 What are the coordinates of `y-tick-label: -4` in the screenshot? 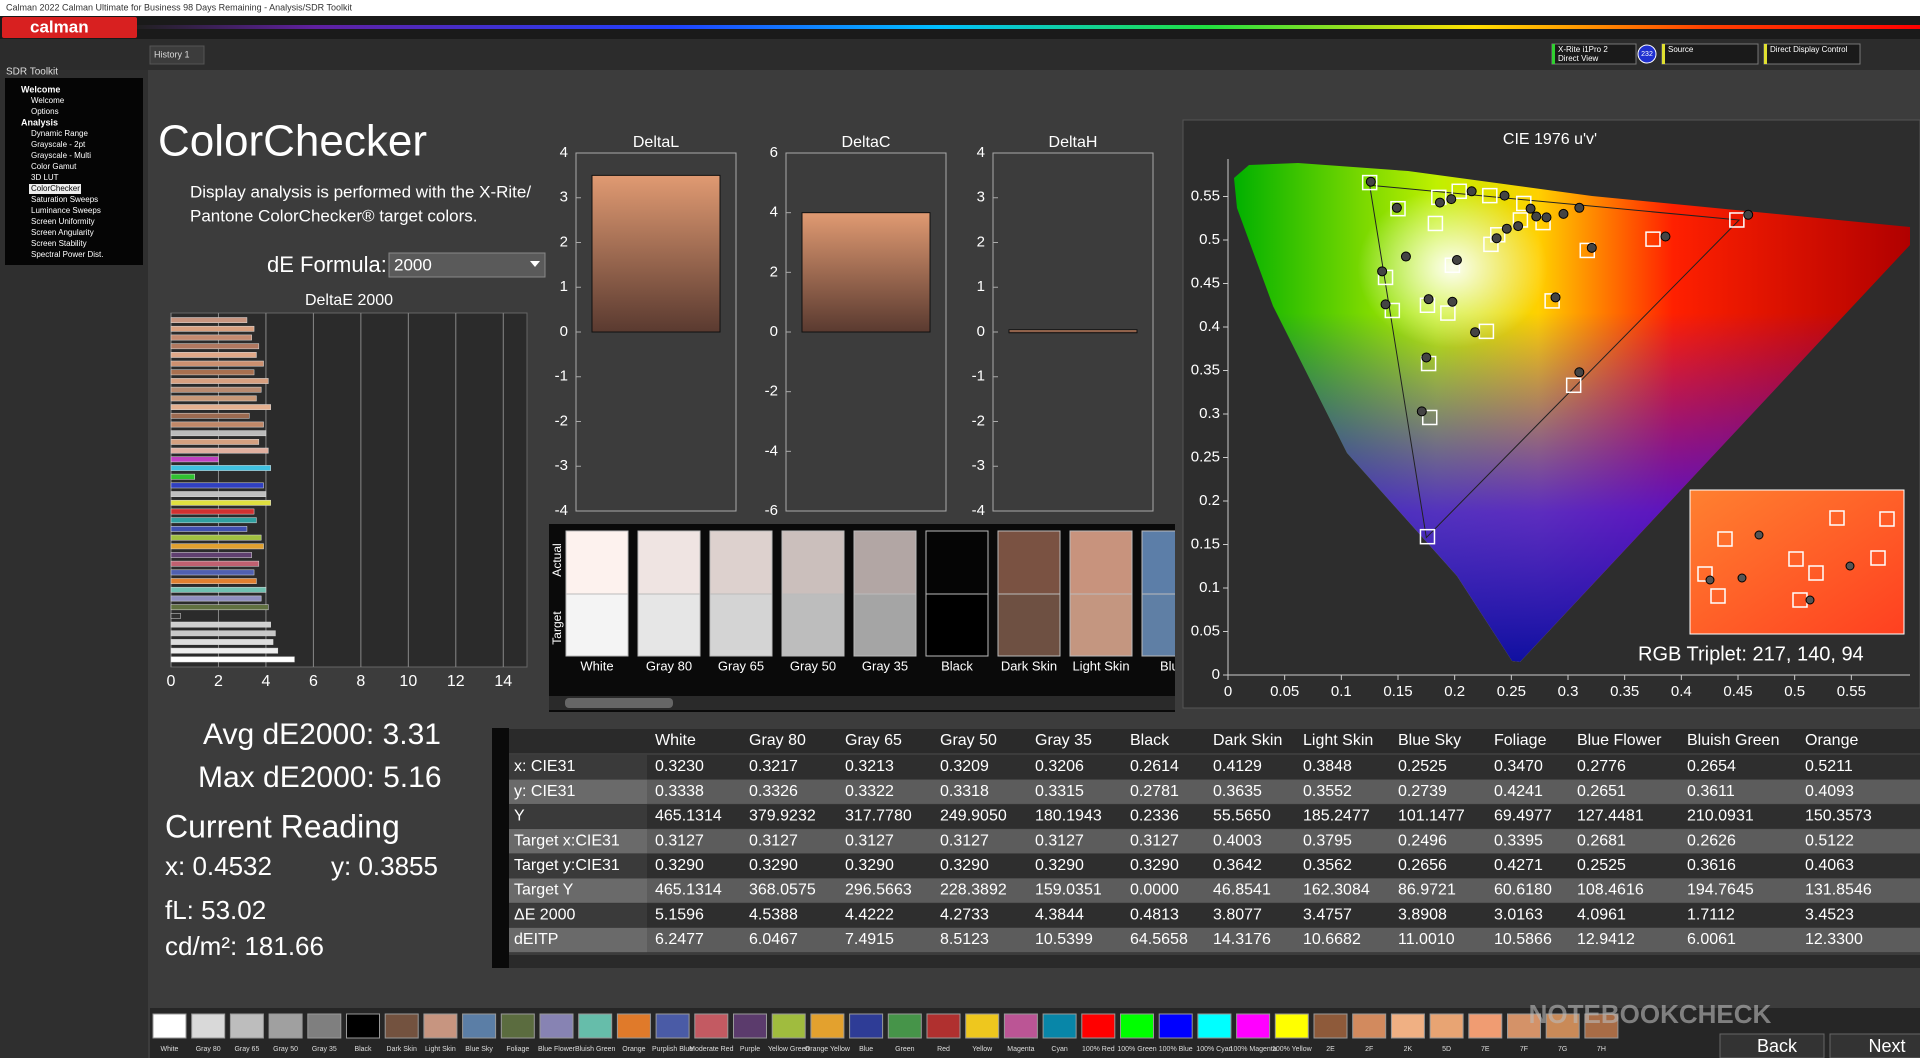 It's located at (561, 510).